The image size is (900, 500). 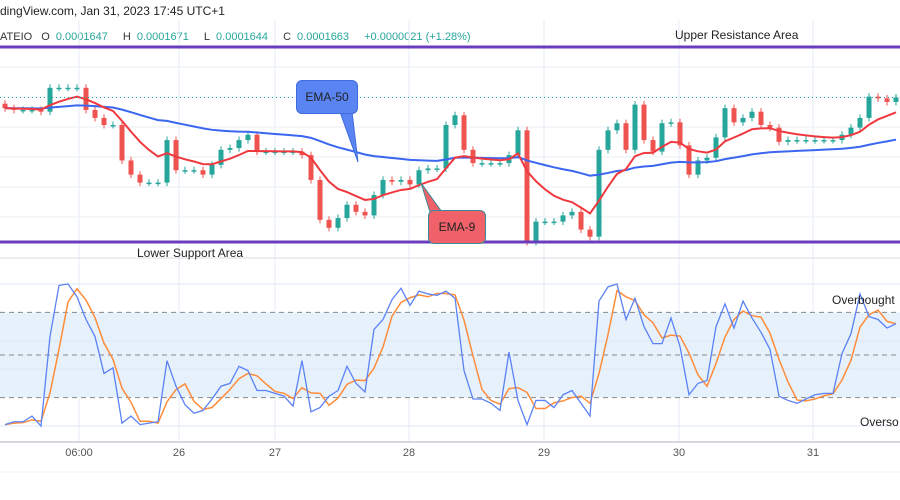 I want to click on open-label: O, so click(x=45, y=37).